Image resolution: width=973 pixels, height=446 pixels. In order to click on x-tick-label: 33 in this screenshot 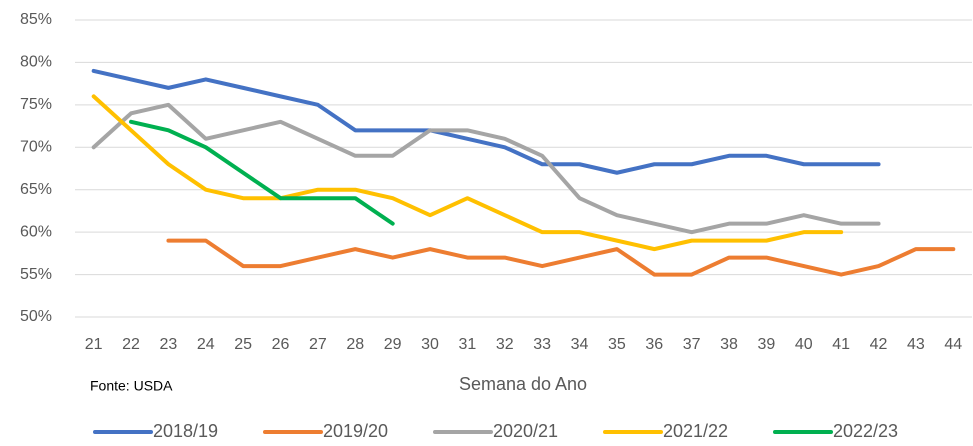, I will do `click(542, 344)`.